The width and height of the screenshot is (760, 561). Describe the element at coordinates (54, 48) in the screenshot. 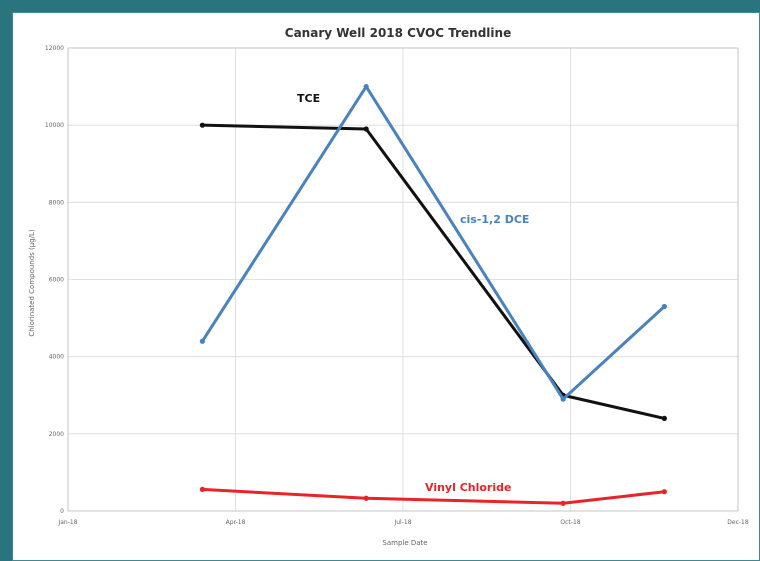

I see `y-tick-label: 12000` at that location.